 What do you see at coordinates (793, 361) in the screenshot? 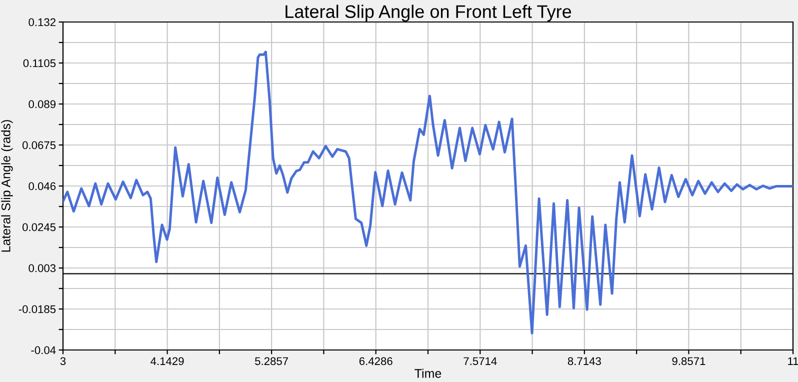
I see `x-tick-label: 11` at bounding box center [793, 361].